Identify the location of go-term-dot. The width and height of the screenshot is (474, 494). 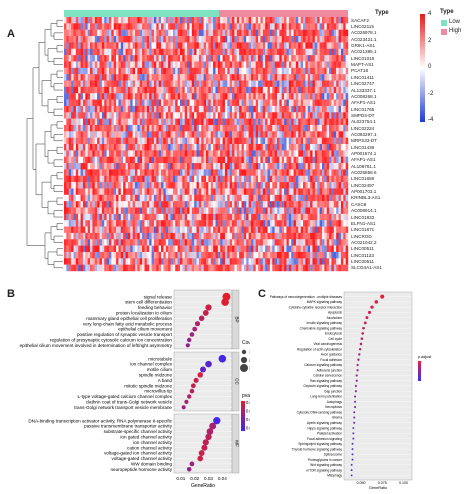
(186, 402).